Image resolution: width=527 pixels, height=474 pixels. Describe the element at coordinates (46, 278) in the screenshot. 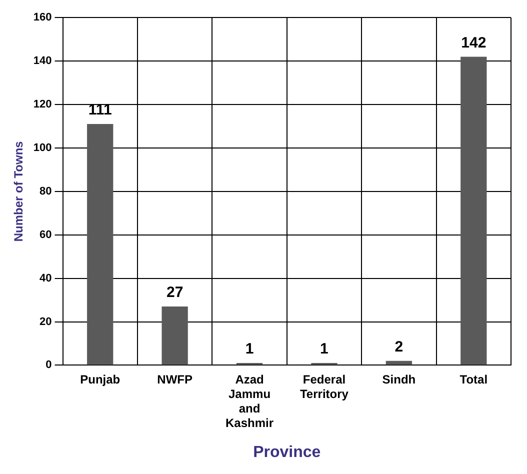

I see `y-tick-label: 40` at that location.